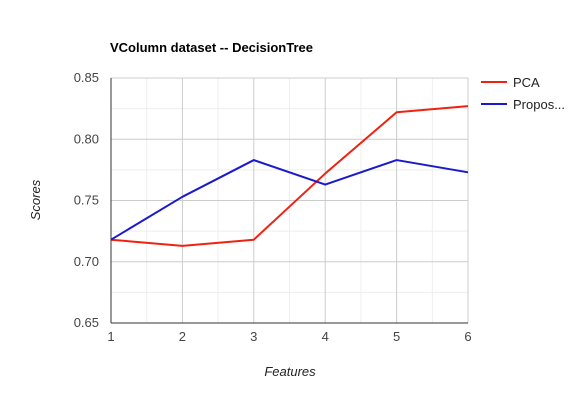 The height and width of the screenshot is (405, 580). I want to click on y-axis-label: Scores, so click(35, 199).